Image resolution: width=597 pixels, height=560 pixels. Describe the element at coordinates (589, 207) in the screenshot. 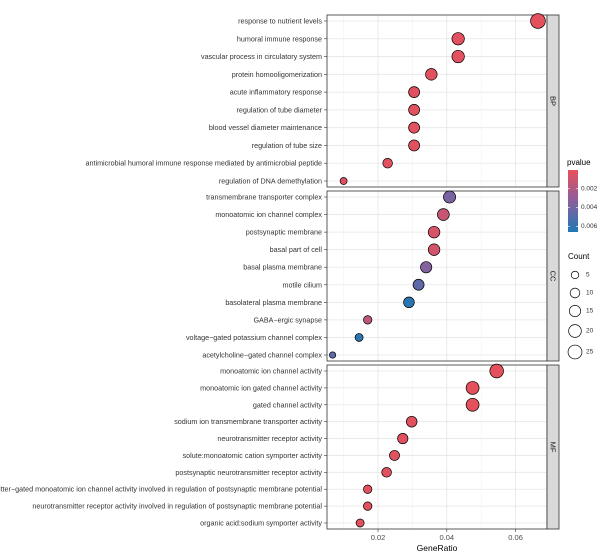

I see `color-legend-label: 0.004` at that location.